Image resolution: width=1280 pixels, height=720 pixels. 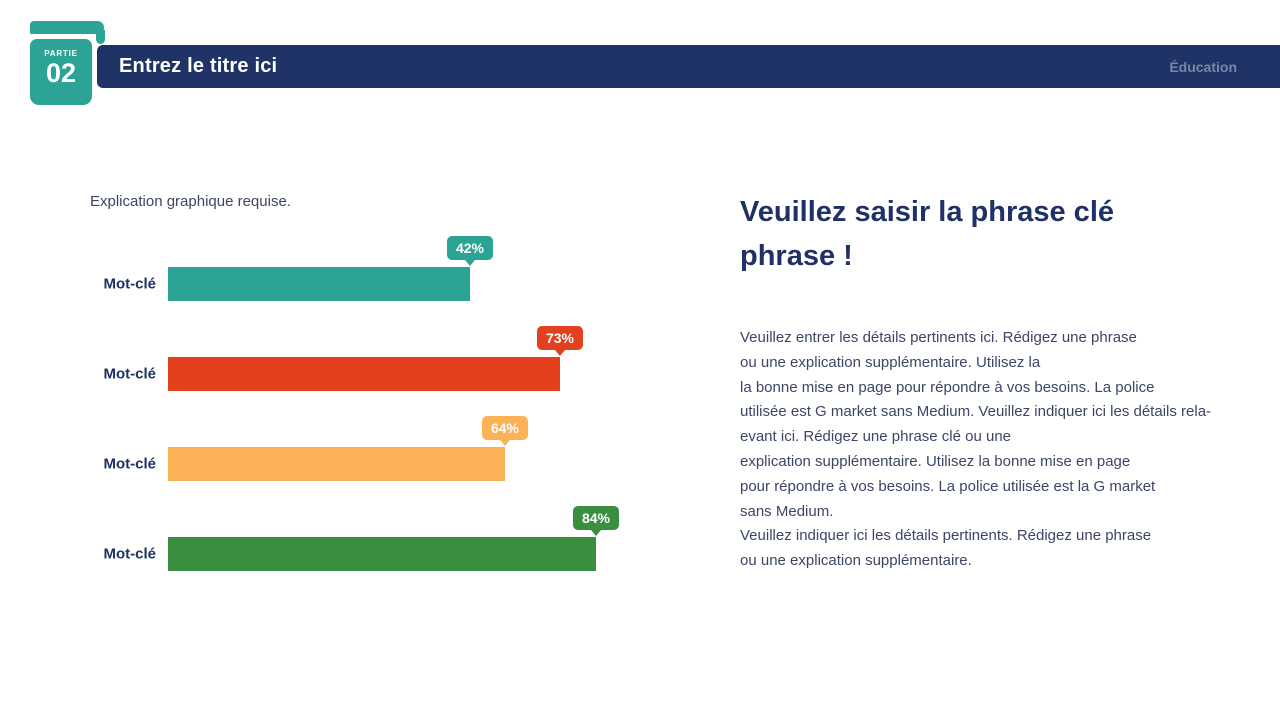 What do you see at coordinates (470, 248) in the screenshot?
I see `value-label: 42%` at bounding box center [470, 248].